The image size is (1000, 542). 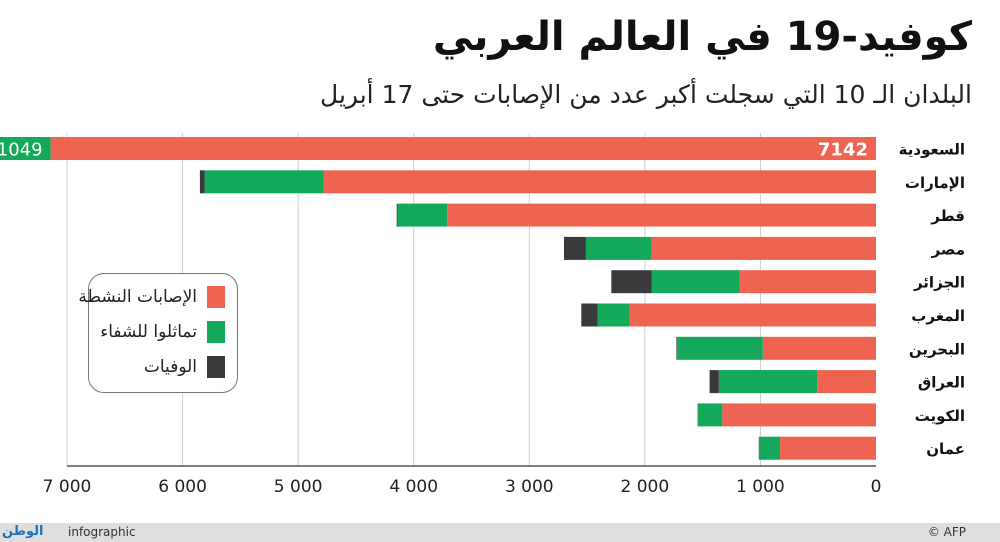 I want to click on category-label: العراق, so click(x=941, y=383).